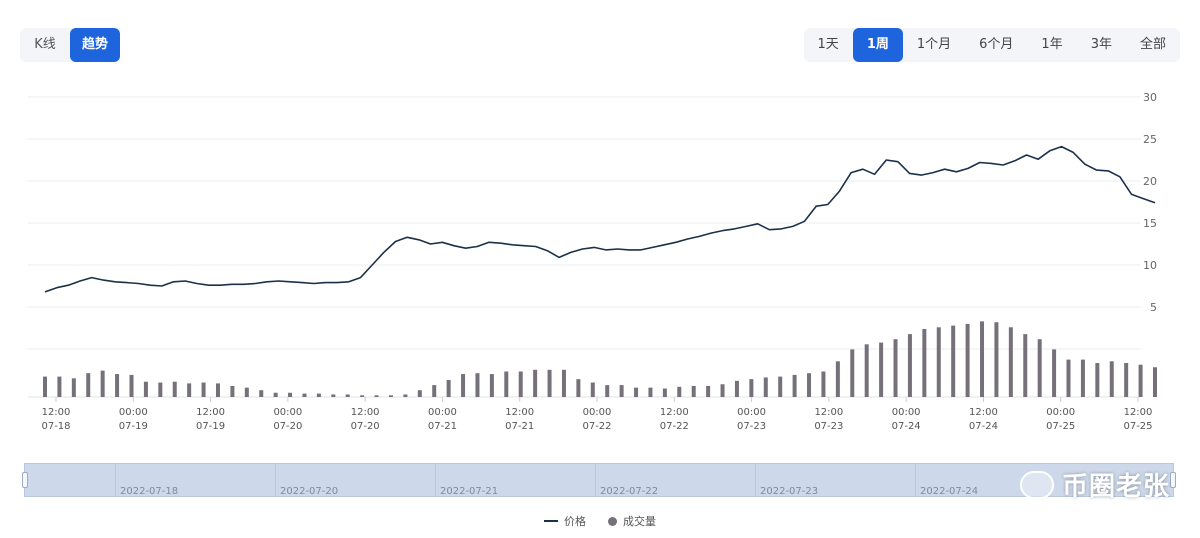 This screenshot has height=538, width=1200. I want to click on range-button-0: 1天, so click(828, 44).